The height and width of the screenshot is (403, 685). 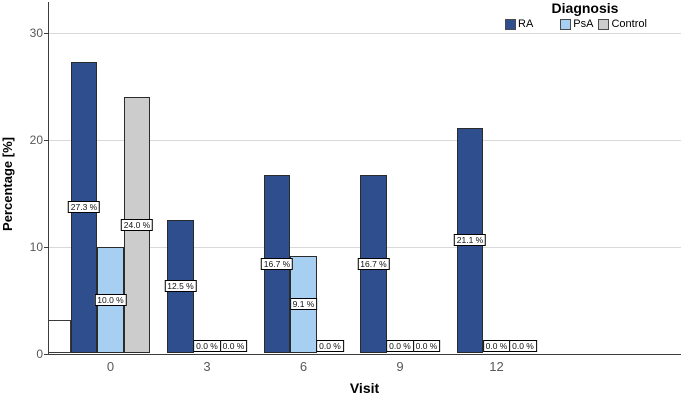 I want to click on data-label-psa-visit-0: 10.0 %, so click(x=110, y=299).